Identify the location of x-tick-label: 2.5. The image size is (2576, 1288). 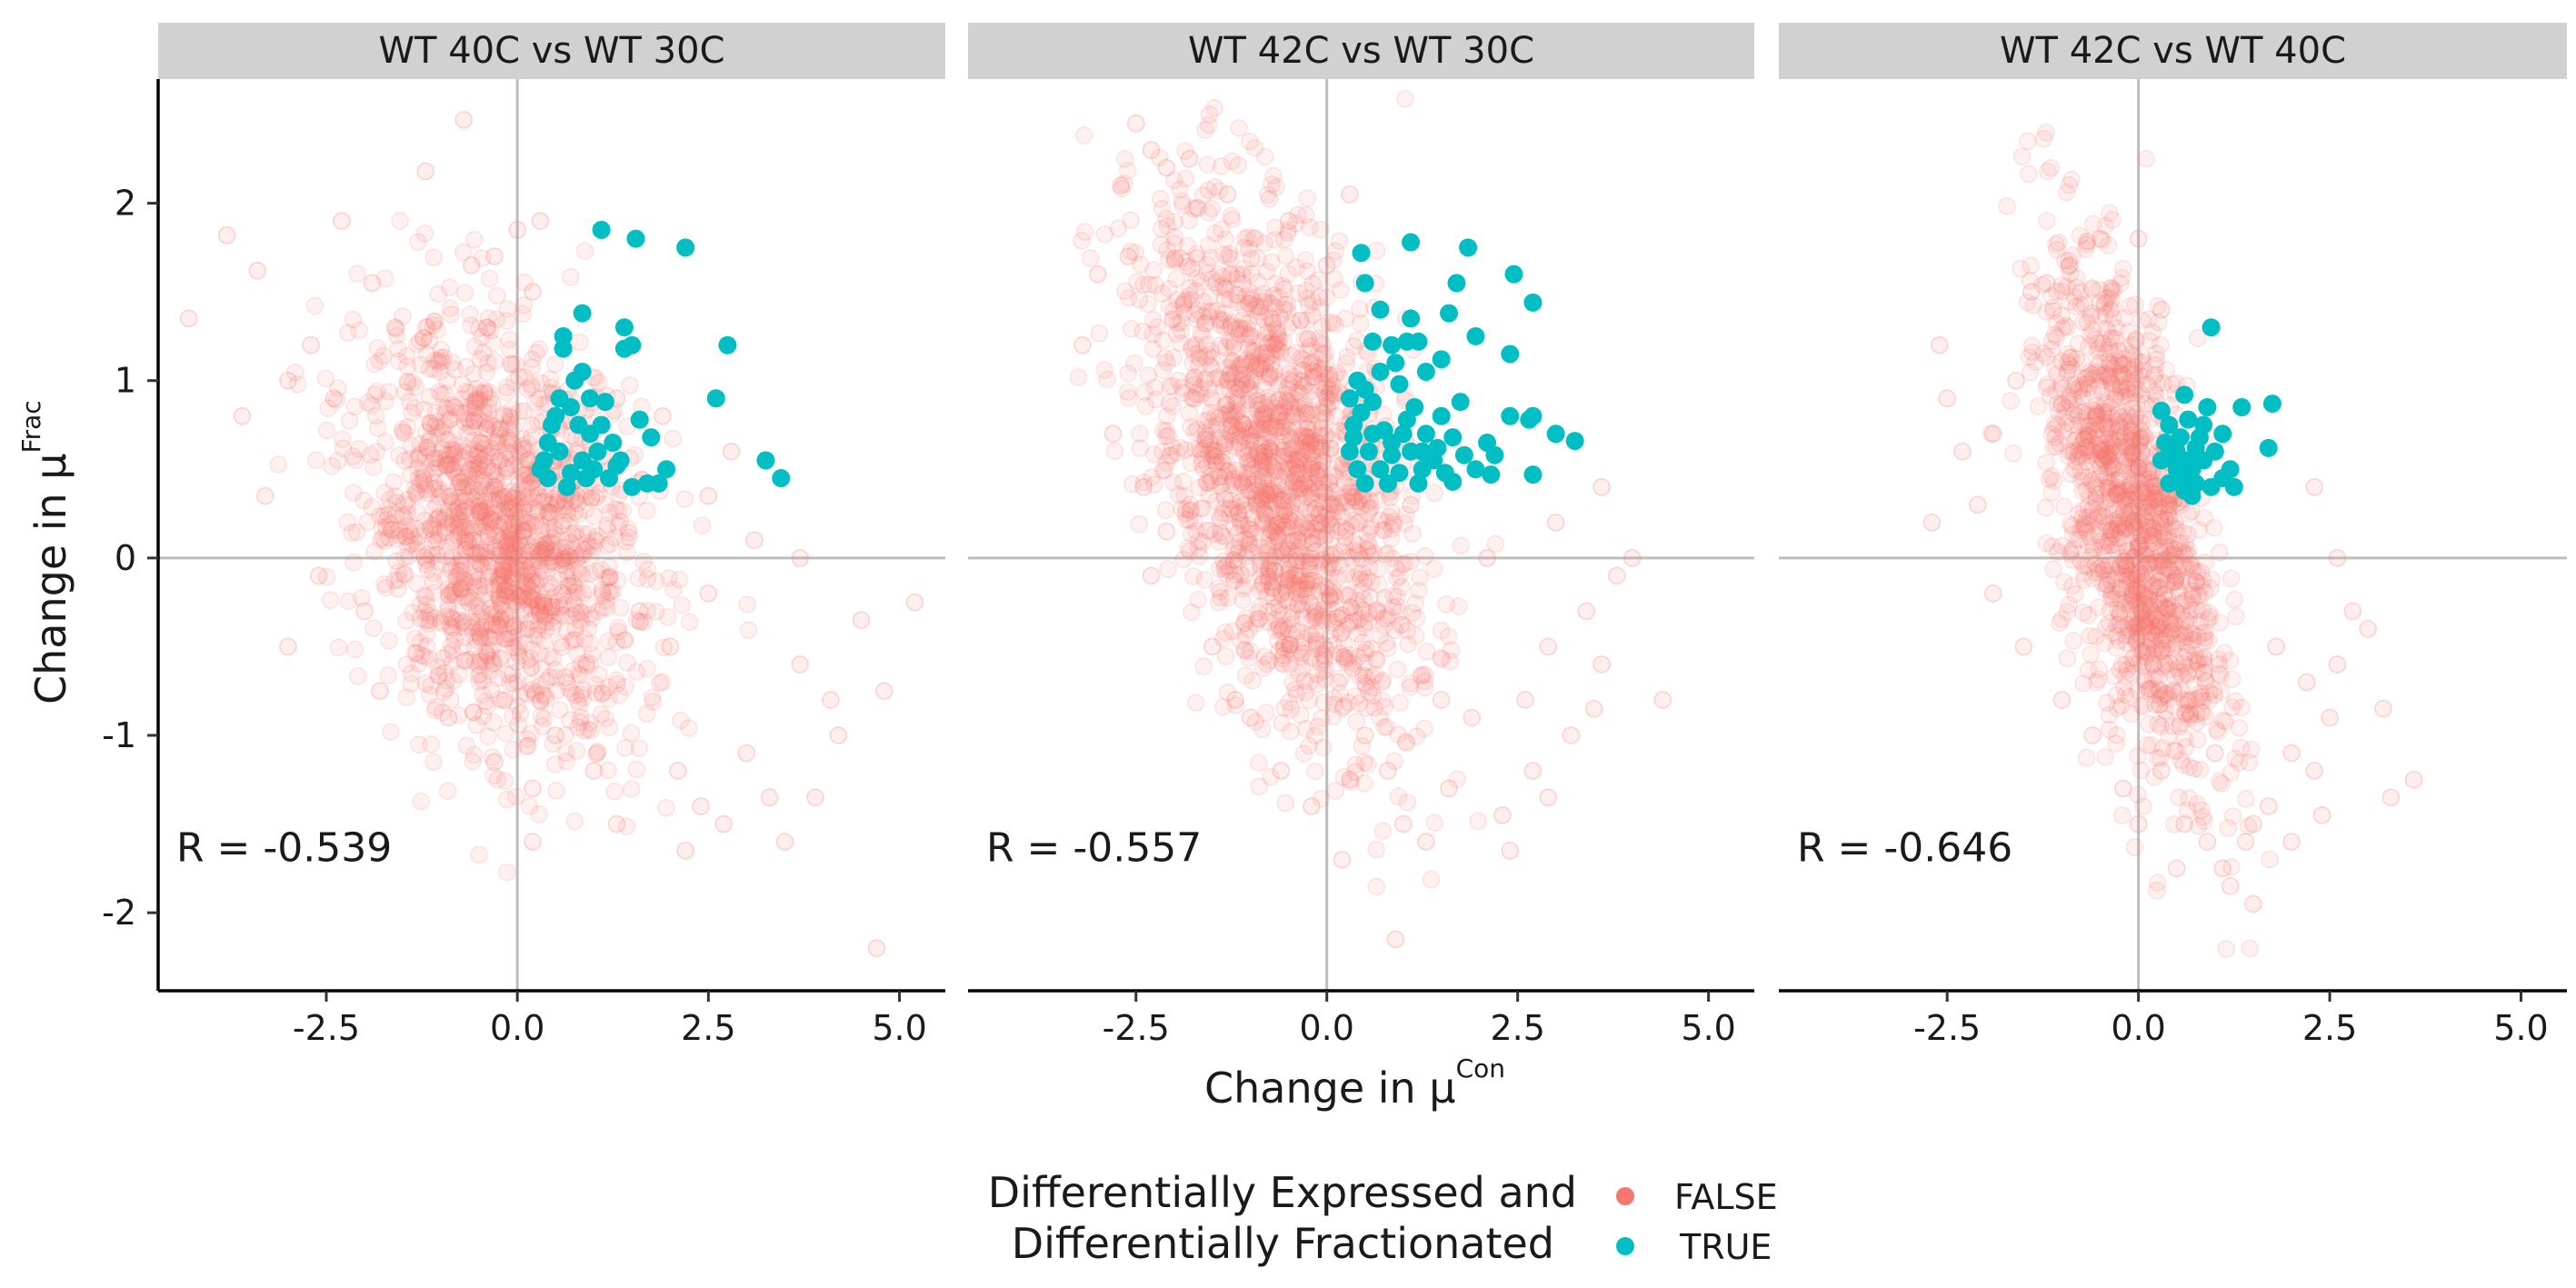
(708, 1028).